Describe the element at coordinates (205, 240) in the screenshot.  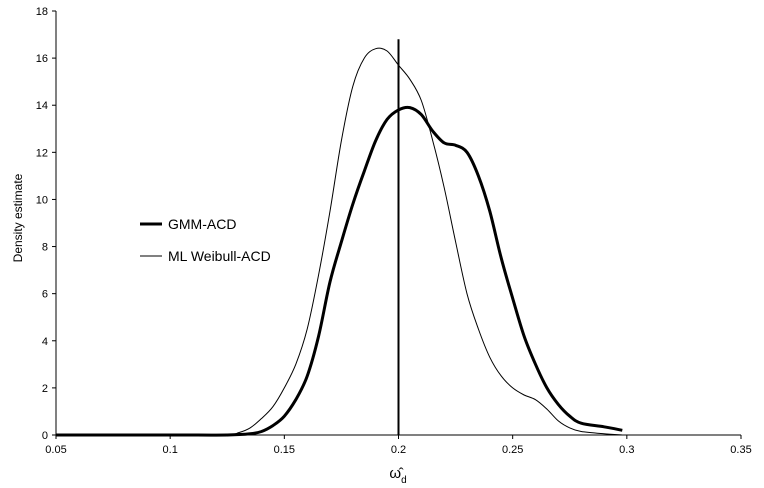
I see `legend: GMM-ACD ML Weibull-ACD` at that location.